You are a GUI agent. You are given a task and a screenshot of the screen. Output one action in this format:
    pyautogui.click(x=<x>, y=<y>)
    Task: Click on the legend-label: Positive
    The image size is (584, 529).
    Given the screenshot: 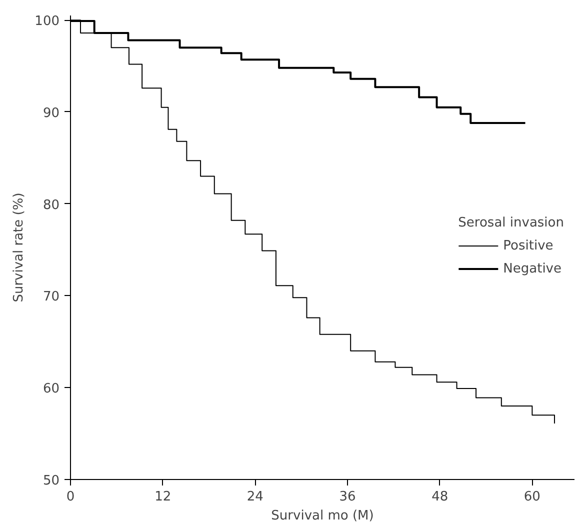 What is the action you would take?
    pyautogui.click(x=528, y=245)
    